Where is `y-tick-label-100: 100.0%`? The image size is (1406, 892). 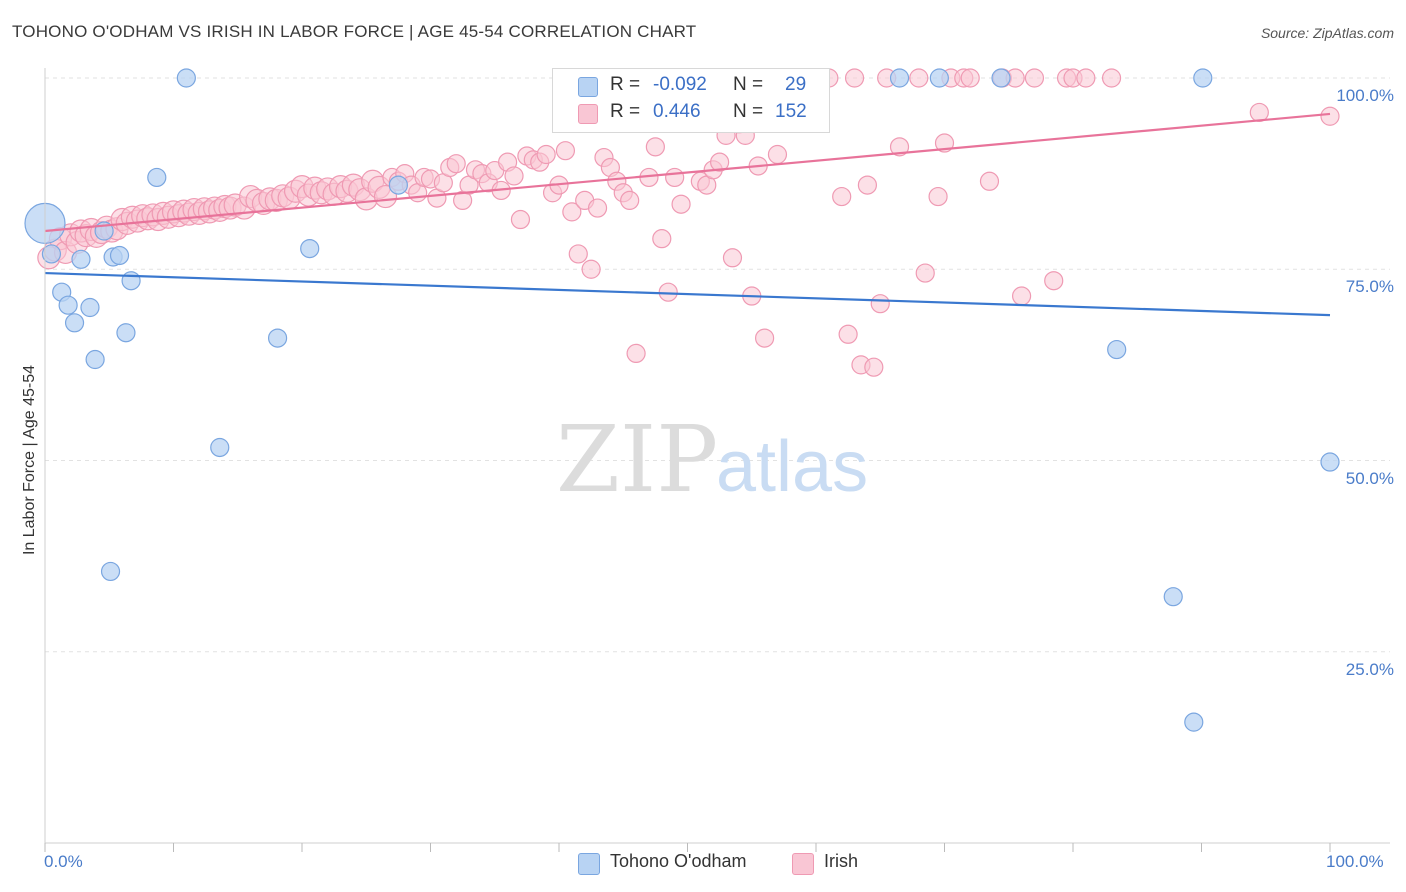 y-tick-label-100: 100.0% is located at coordinates (1365, 95).